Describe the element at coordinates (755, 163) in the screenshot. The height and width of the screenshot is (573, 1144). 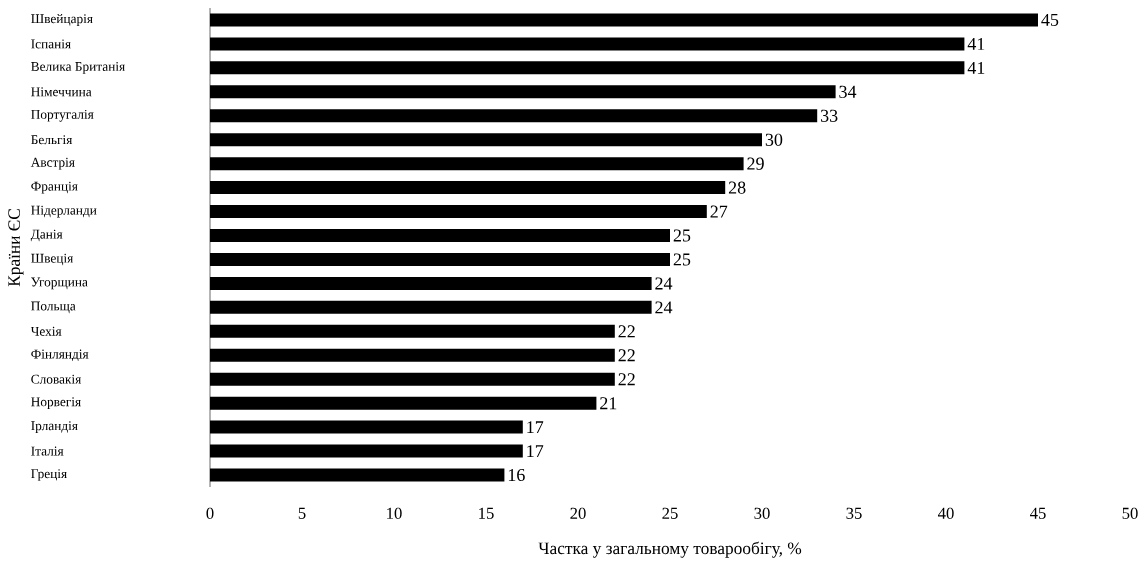
I see `data-label: 29` at that location.